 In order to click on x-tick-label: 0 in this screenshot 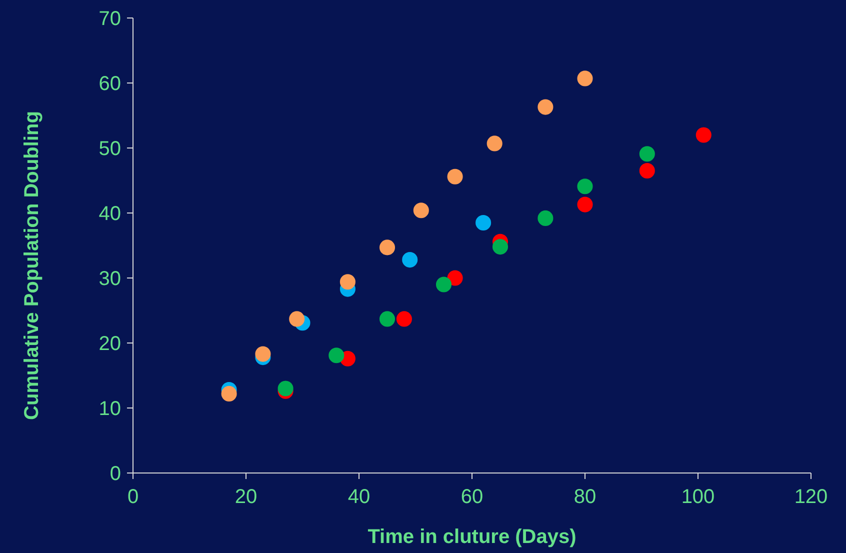, I will do `click(133, 497)`.